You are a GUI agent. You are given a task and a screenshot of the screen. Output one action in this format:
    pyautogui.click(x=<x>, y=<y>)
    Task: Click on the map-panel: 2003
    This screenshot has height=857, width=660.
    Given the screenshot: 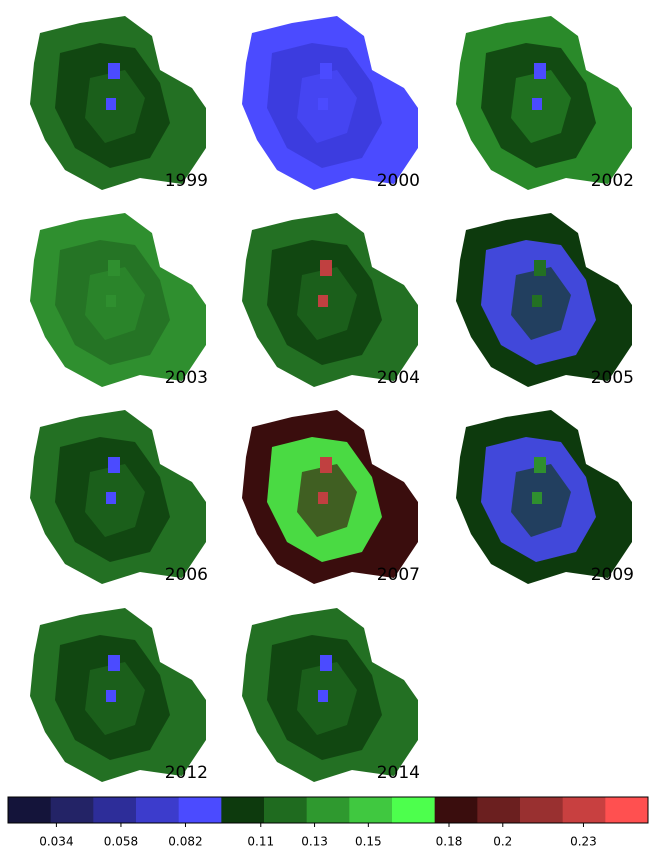 What is the action you would take?
    pyautogui.click(x=119, y=300)
    